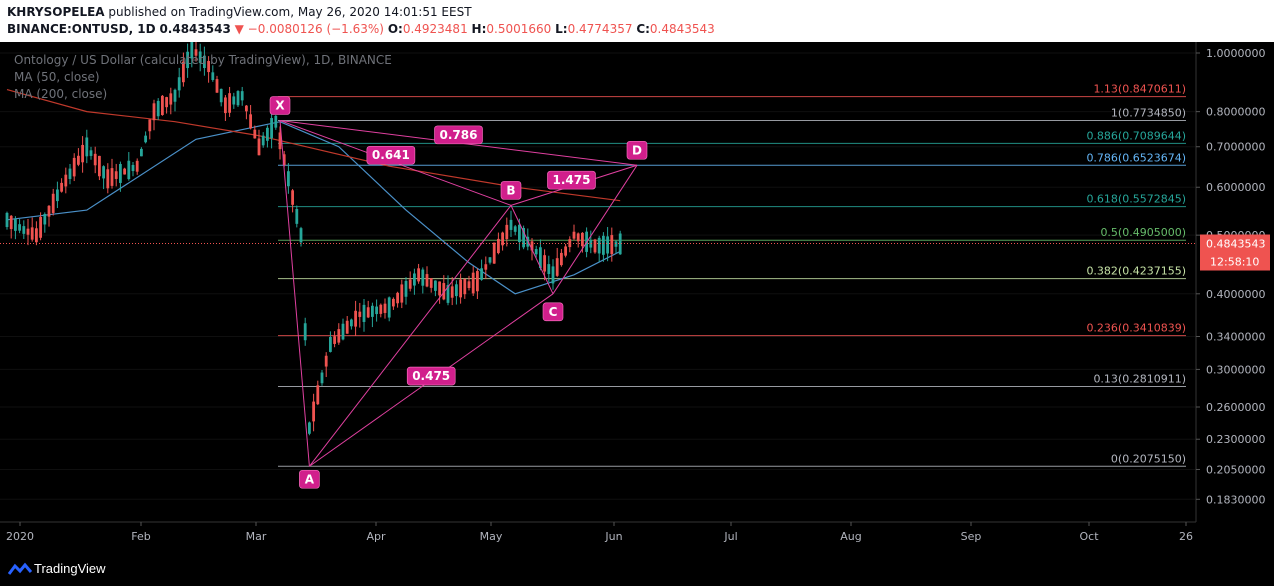 The height and width of the screenshot is (586, 1274). What do you see at coordinates (571, 180) in the screenshot?
I see `ratio-bd-bg` at bounding box center [571, 180].